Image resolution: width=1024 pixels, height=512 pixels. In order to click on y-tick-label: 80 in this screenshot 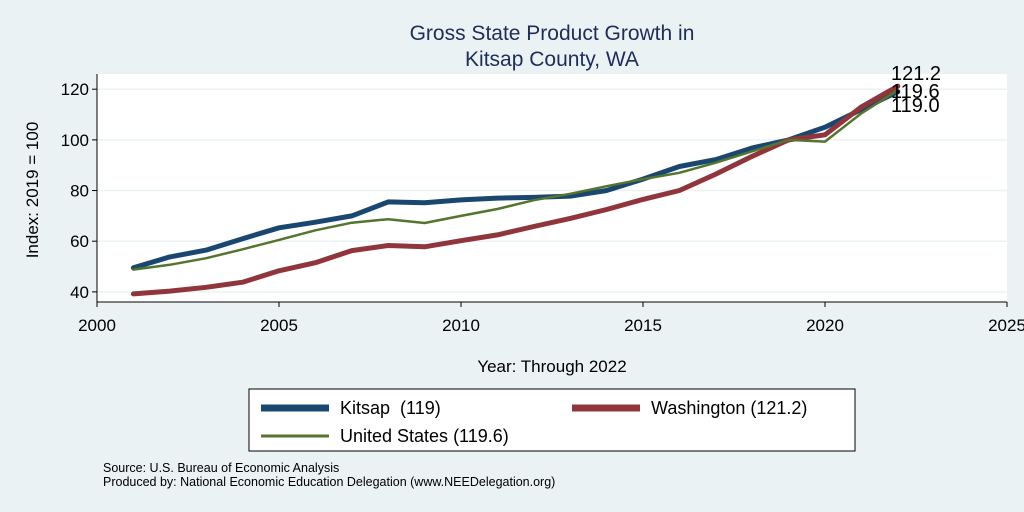, I will do `click(79, 191)`.